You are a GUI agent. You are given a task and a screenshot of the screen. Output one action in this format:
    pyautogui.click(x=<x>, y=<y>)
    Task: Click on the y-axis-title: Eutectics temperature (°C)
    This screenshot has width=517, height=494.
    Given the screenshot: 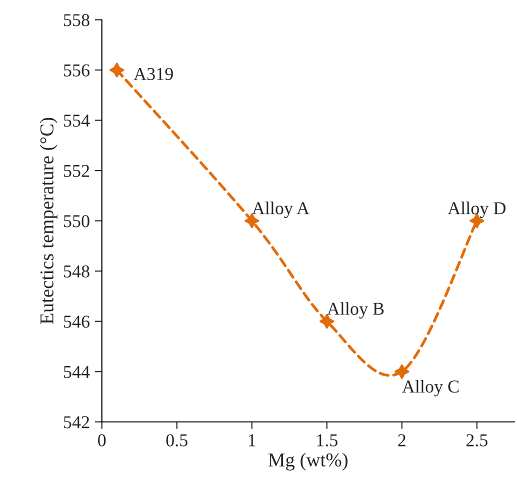 What is the action you would take?
    pyautogui.click(x=49, y=221)
    